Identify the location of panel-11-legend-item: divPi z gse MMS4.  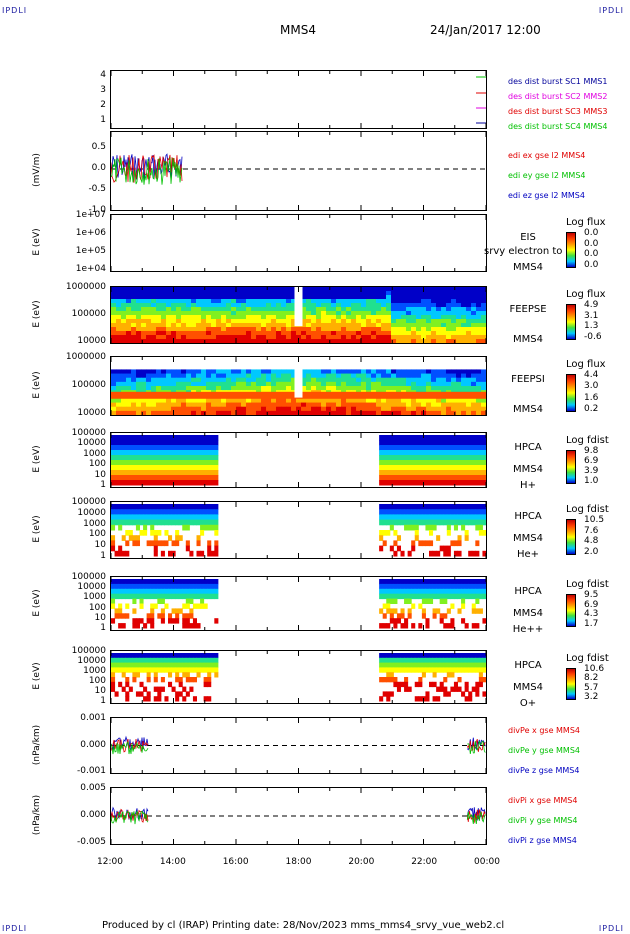
(542, 840).